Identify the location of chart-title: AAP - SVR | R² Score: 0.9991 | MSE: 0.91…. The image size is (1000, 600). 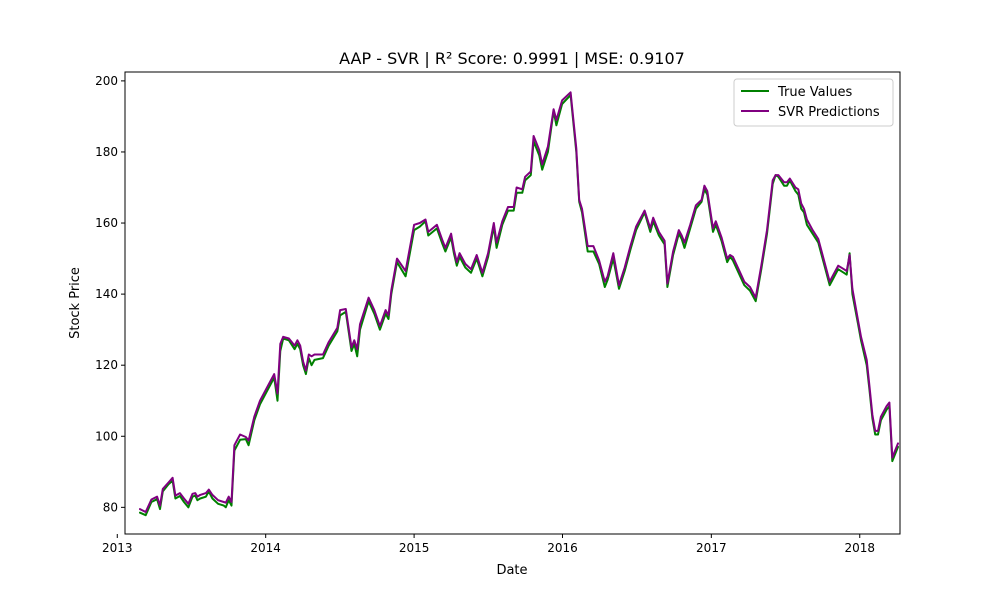
(512, 58).